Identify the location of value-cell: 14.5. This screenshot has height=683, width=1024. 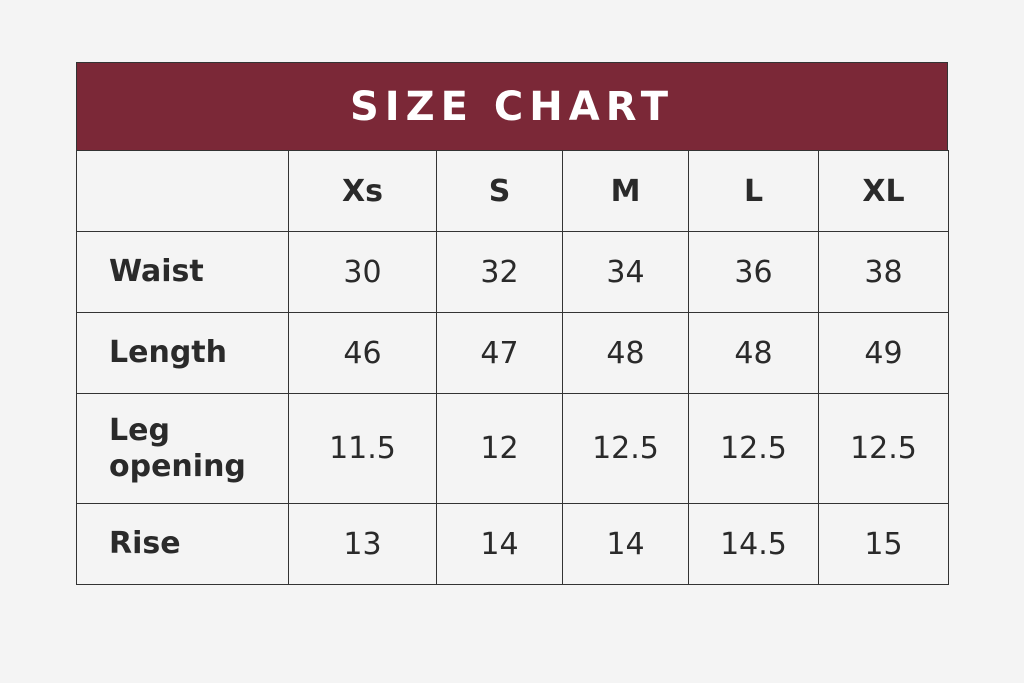
(753, 544).